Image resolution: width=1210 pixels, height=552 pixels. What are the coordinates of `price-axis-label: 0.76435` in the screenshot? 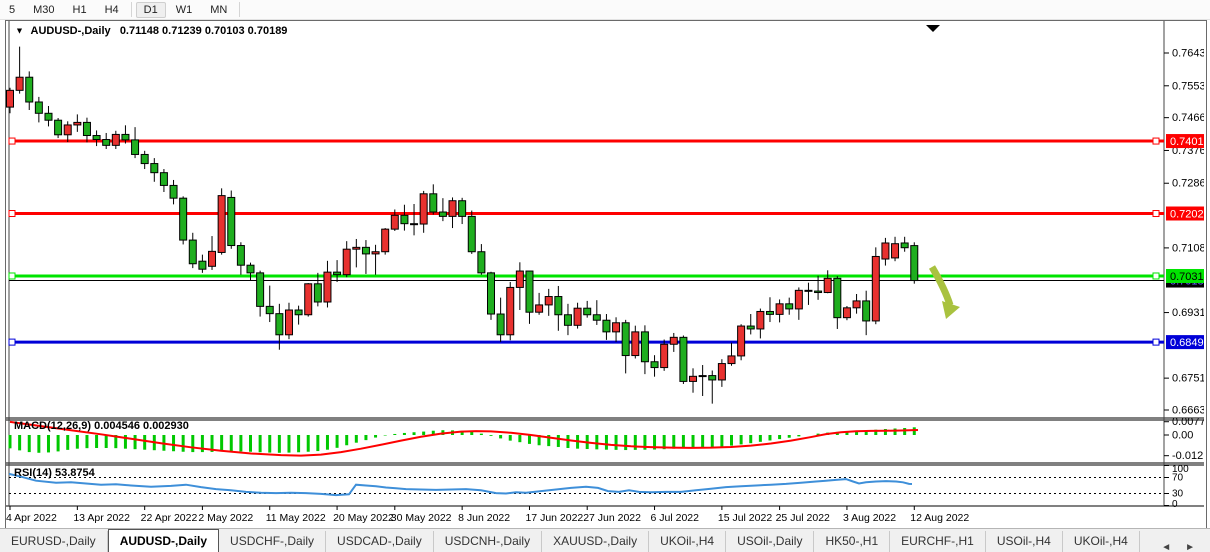 It's located at (1188, 54).